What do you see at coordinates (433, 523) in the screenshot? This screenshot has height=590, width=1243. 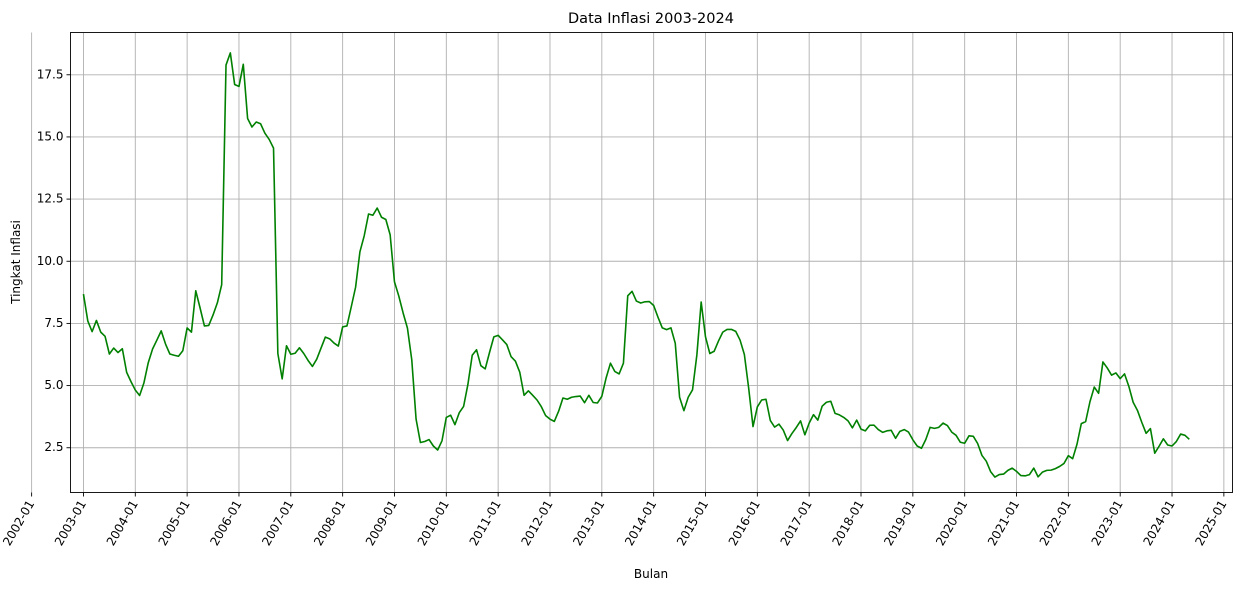 I see `x-tick-label: 2010-01` at bounding box center [433, 523].